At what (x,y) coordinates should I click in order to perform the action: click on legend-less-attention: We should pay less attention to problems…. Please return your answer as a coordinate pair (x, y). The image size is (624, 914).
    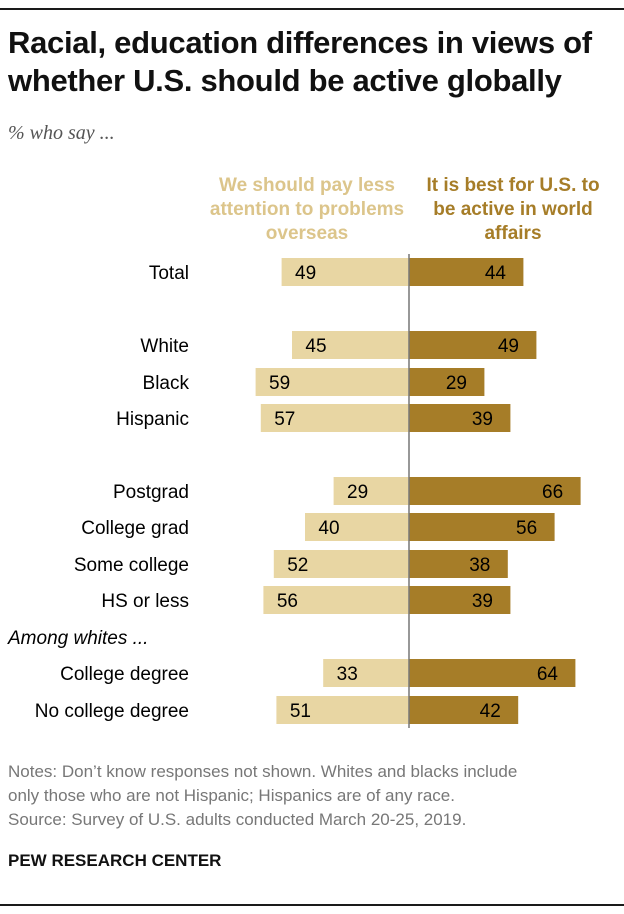
    Looking at the image, I should click on (307, 209).